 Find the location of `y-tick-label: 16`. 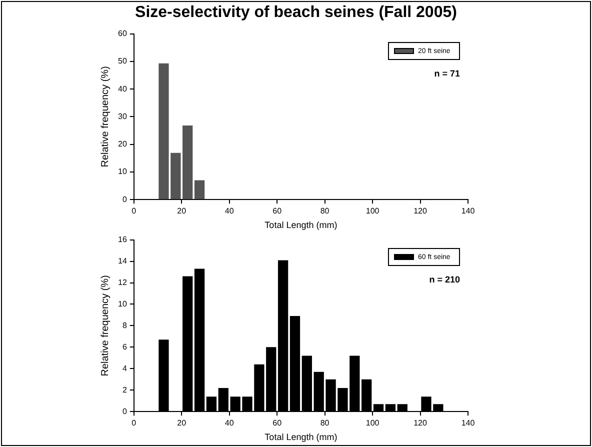

y-tick-label: 16 is located at coordinates (123, 239).